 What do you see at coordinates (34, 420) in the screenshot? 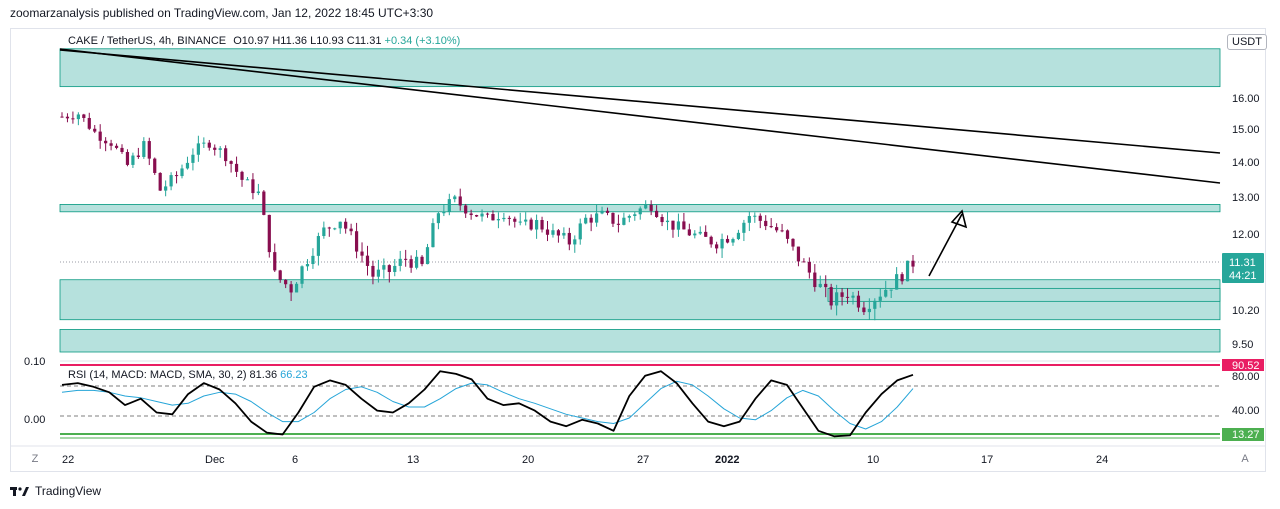
I see `left-axis-label: 0.00` at bounding box center [34, 420].